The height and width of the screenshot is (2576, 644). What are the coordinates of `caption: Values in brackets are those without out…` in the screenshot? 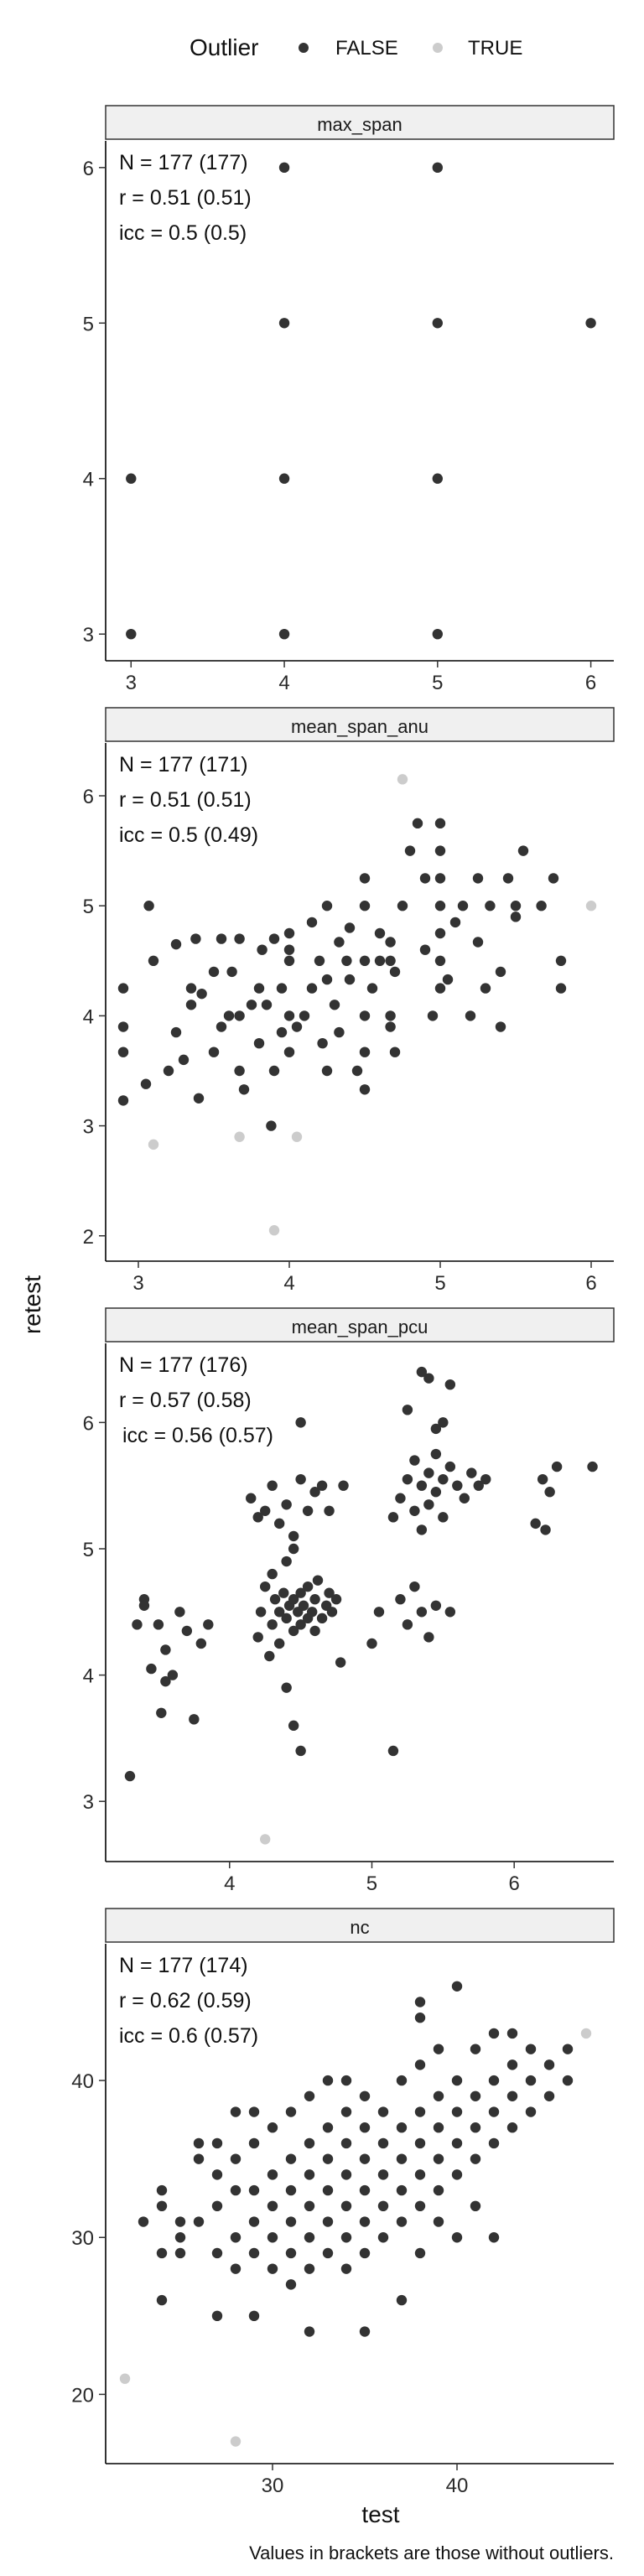 It's located at (431, 2552).